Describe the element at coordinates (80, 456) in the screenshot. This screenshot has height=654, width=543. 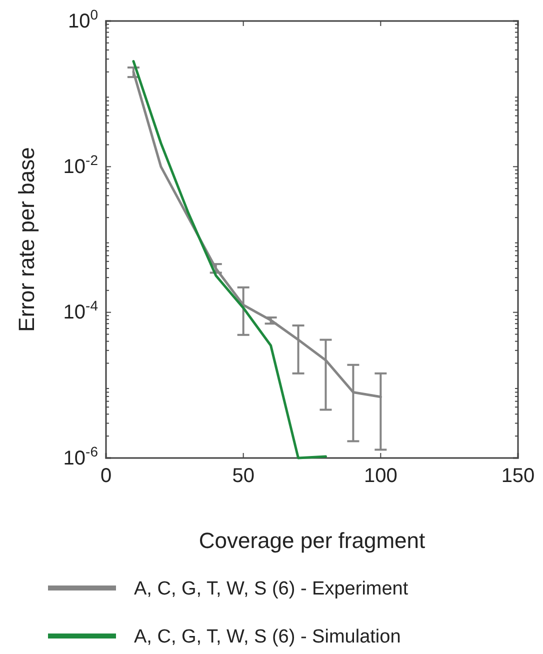
I see `y-tick-label: 10$^{-6}$` at that location.